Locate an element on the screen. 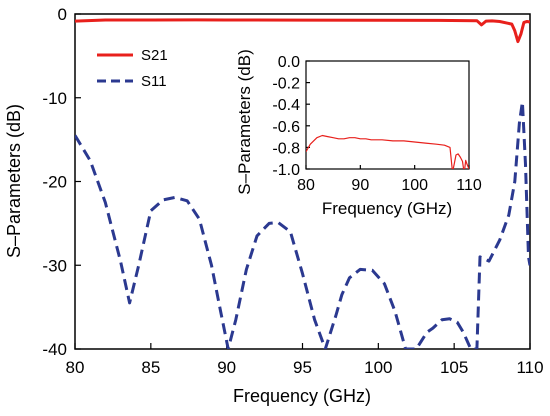 The image size is (550, 416). y-tick-label: -20 is located at coordinates (54, 182).